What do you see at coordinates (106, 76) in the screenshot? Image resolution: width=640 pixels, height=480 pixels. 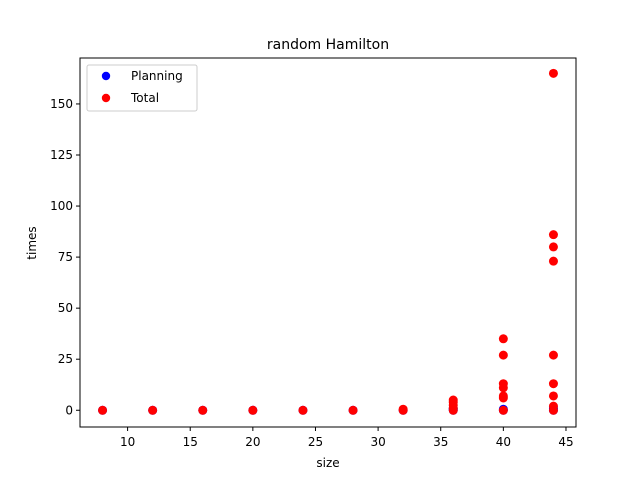 I see `legend-marker-planning` at bounding box center [106, 76].